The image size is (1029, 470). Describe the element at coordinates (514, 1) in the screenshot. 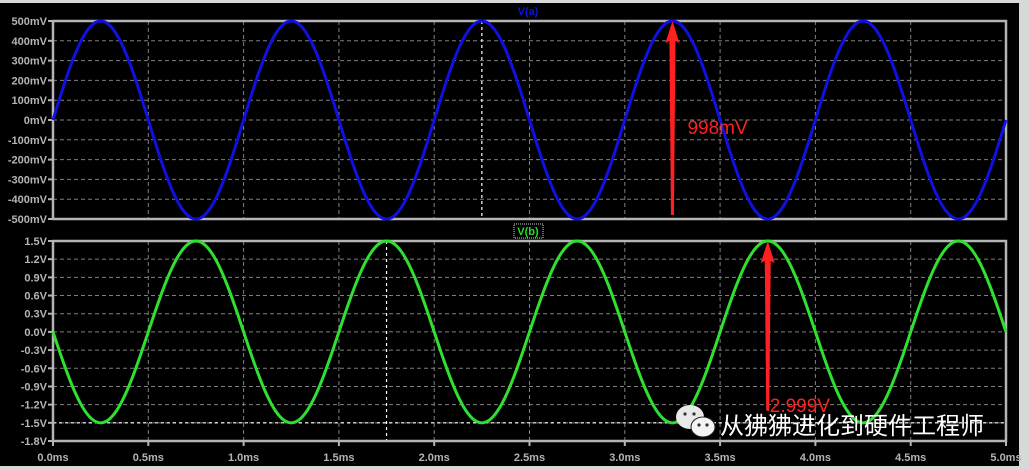

I see `window-top-border` at that location.